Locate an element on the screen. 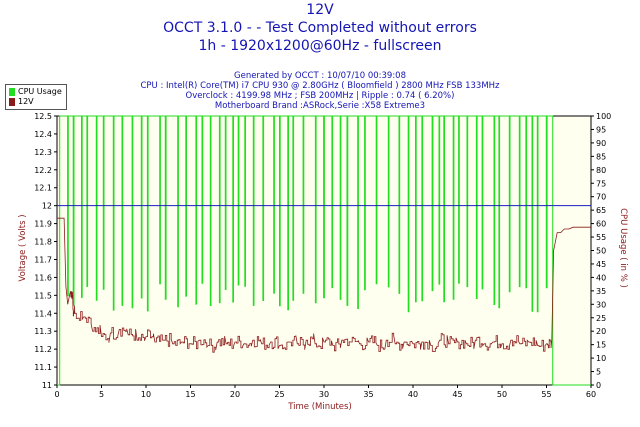  chart-legend: CPU Usage 12V is located at coordinates (36, 97).